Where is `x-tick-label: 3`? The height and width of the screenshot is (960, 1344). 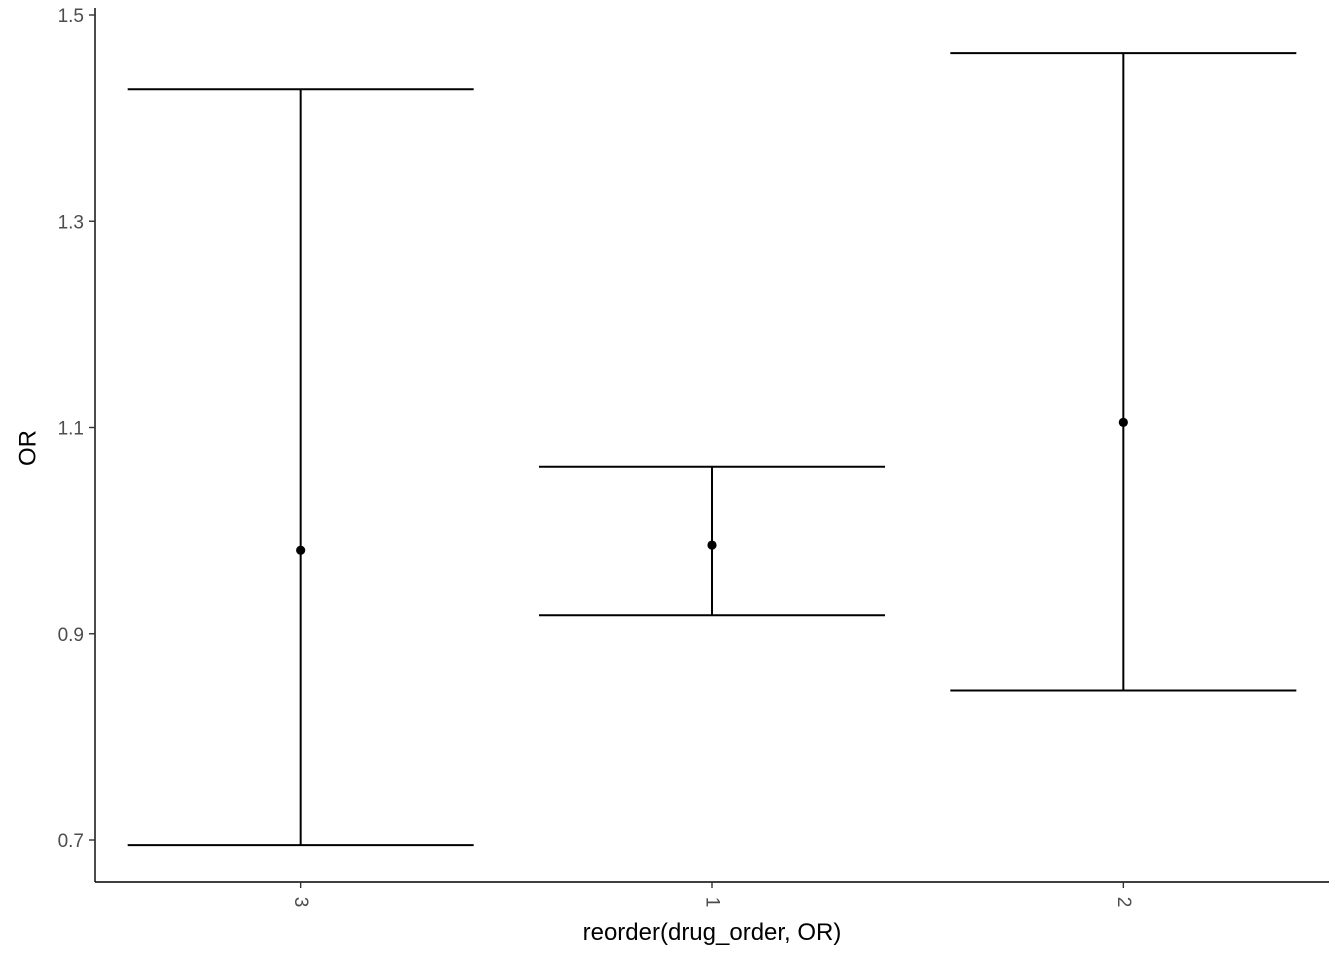 x-tick-label: 3 is located at coordinates (300, 902).